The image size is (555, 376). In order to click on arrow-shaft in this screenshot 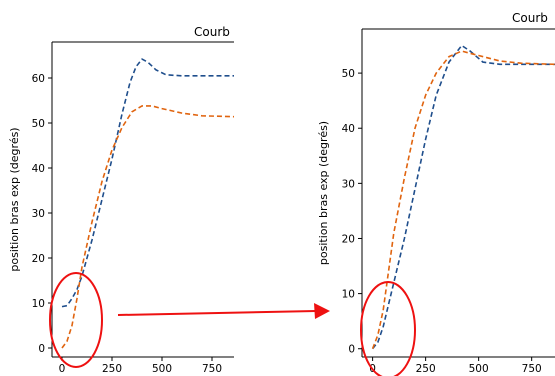, I will do `click(217, 313)`.